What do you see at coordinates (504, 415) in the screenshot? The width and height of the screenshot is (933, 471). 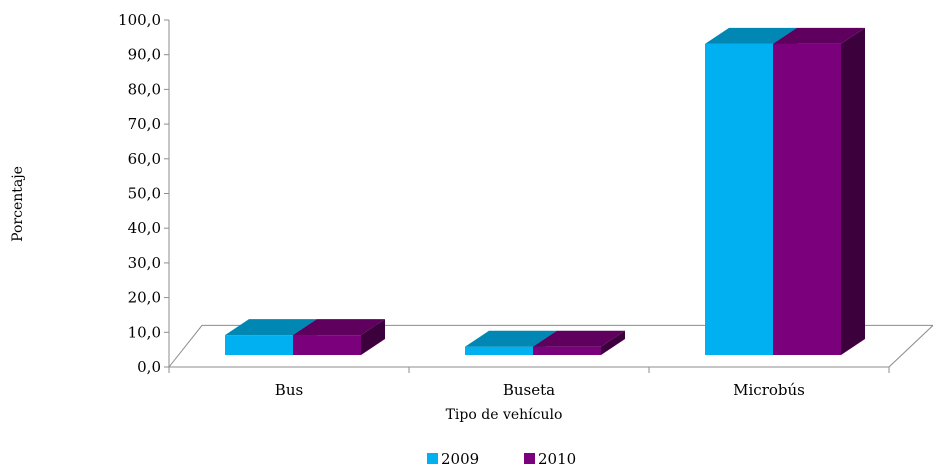 I see `x-axis-title: Tipo de vehículo` at bounding box center [504, 415].